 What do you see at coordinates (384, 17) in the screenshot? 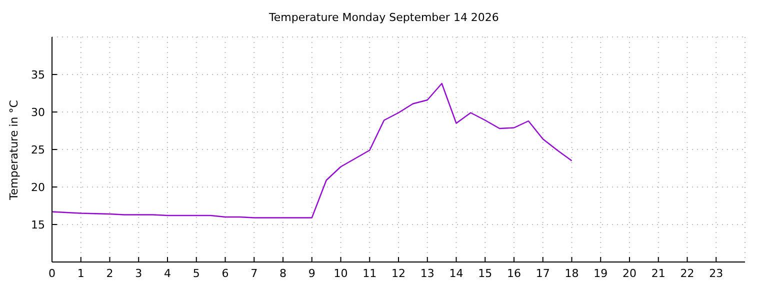
I see `chart-title: Temperature Monday September 14 2026` at bounding box center [384, 17].